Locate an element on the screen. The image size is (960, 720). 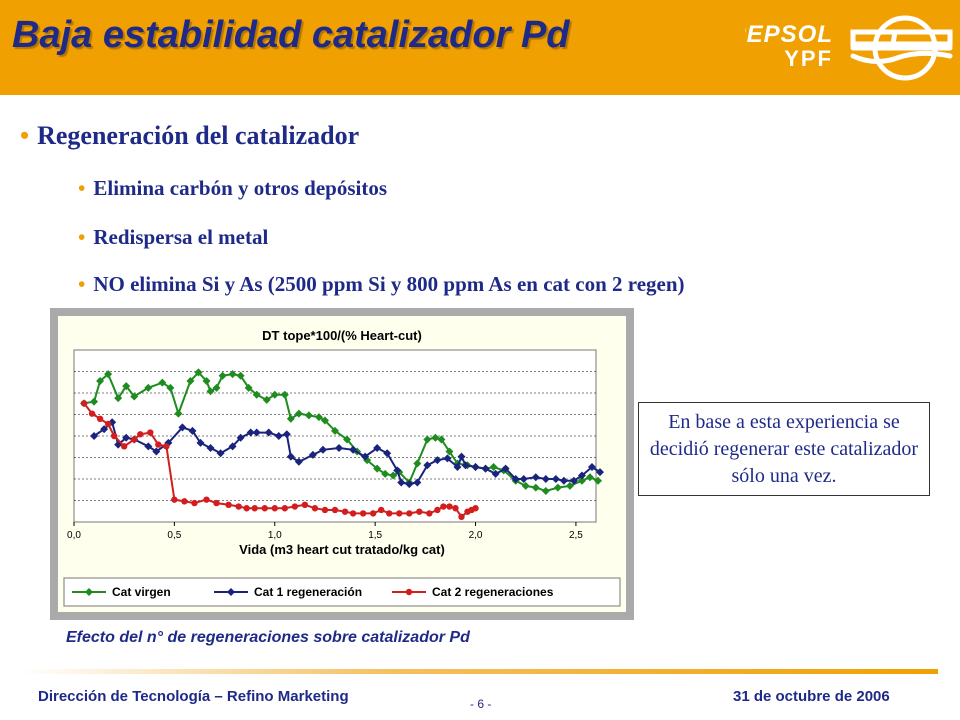
x-tick-label: 0,5 is located at coordinates (174, 535).